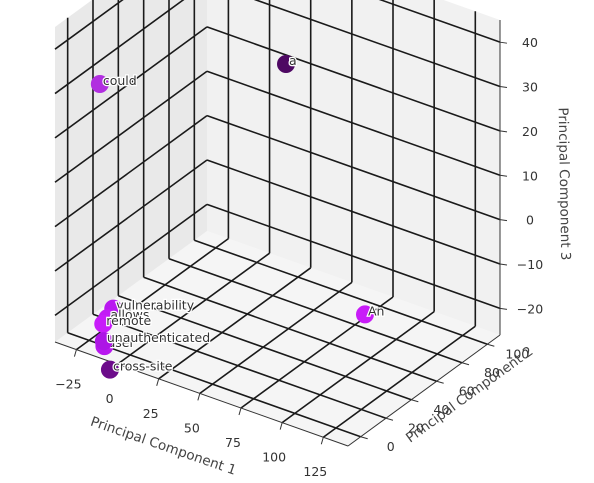 The image size is (594, 483). I want to click on point-label-halo: vulnerability, so click(155, 305).